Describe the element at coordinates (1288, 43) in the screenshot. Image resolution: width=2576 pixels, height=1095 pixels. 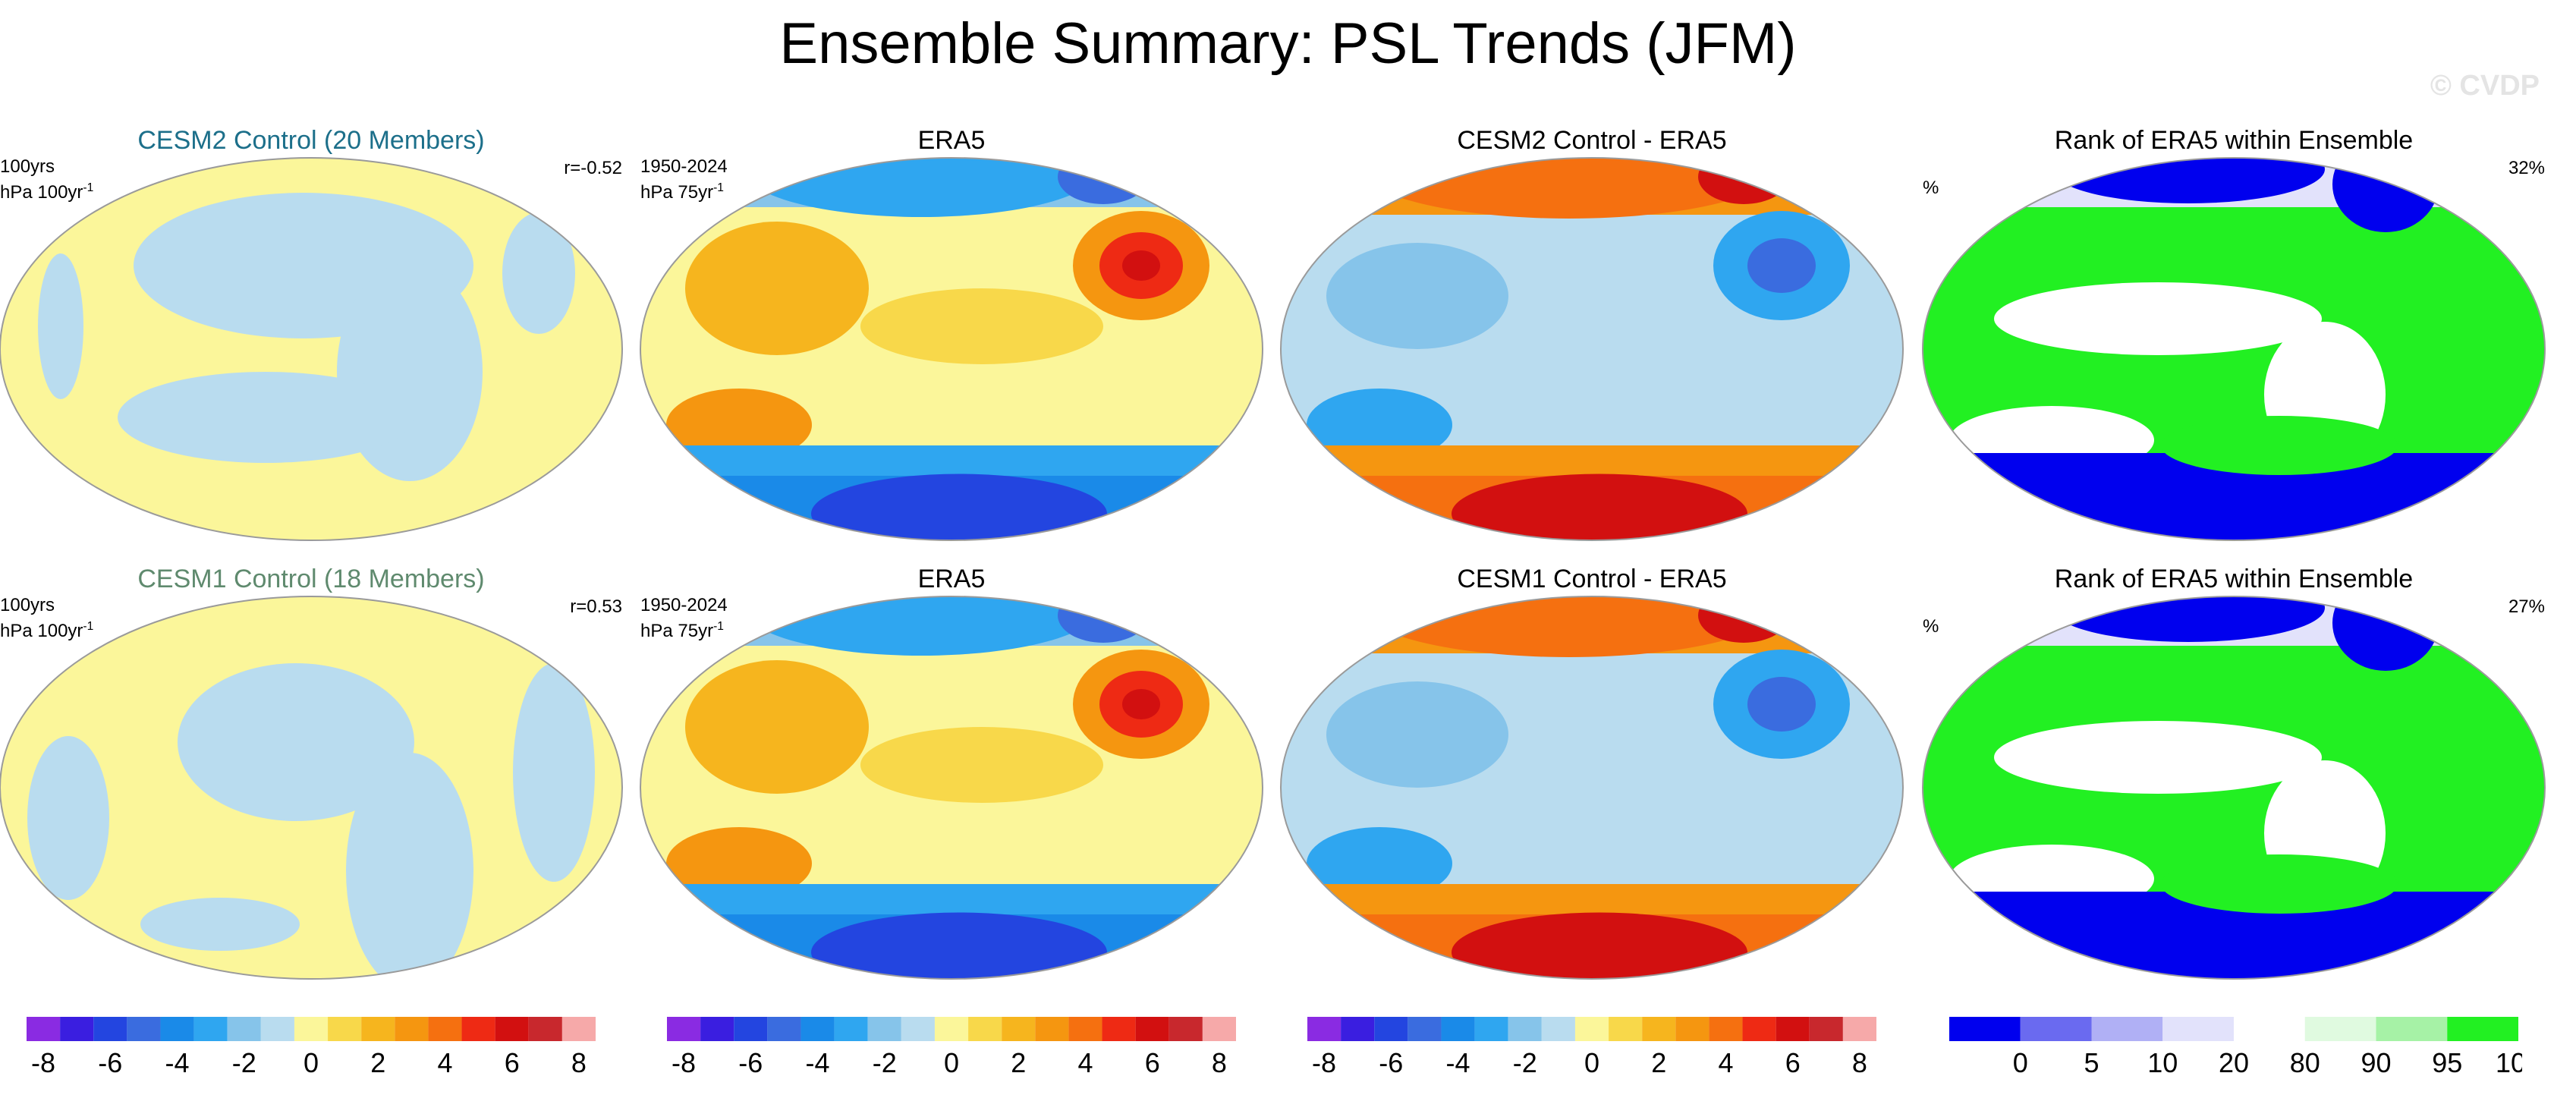
I see `page-title: Ensemble Summary: PSL Trends (JFM)` at that location.